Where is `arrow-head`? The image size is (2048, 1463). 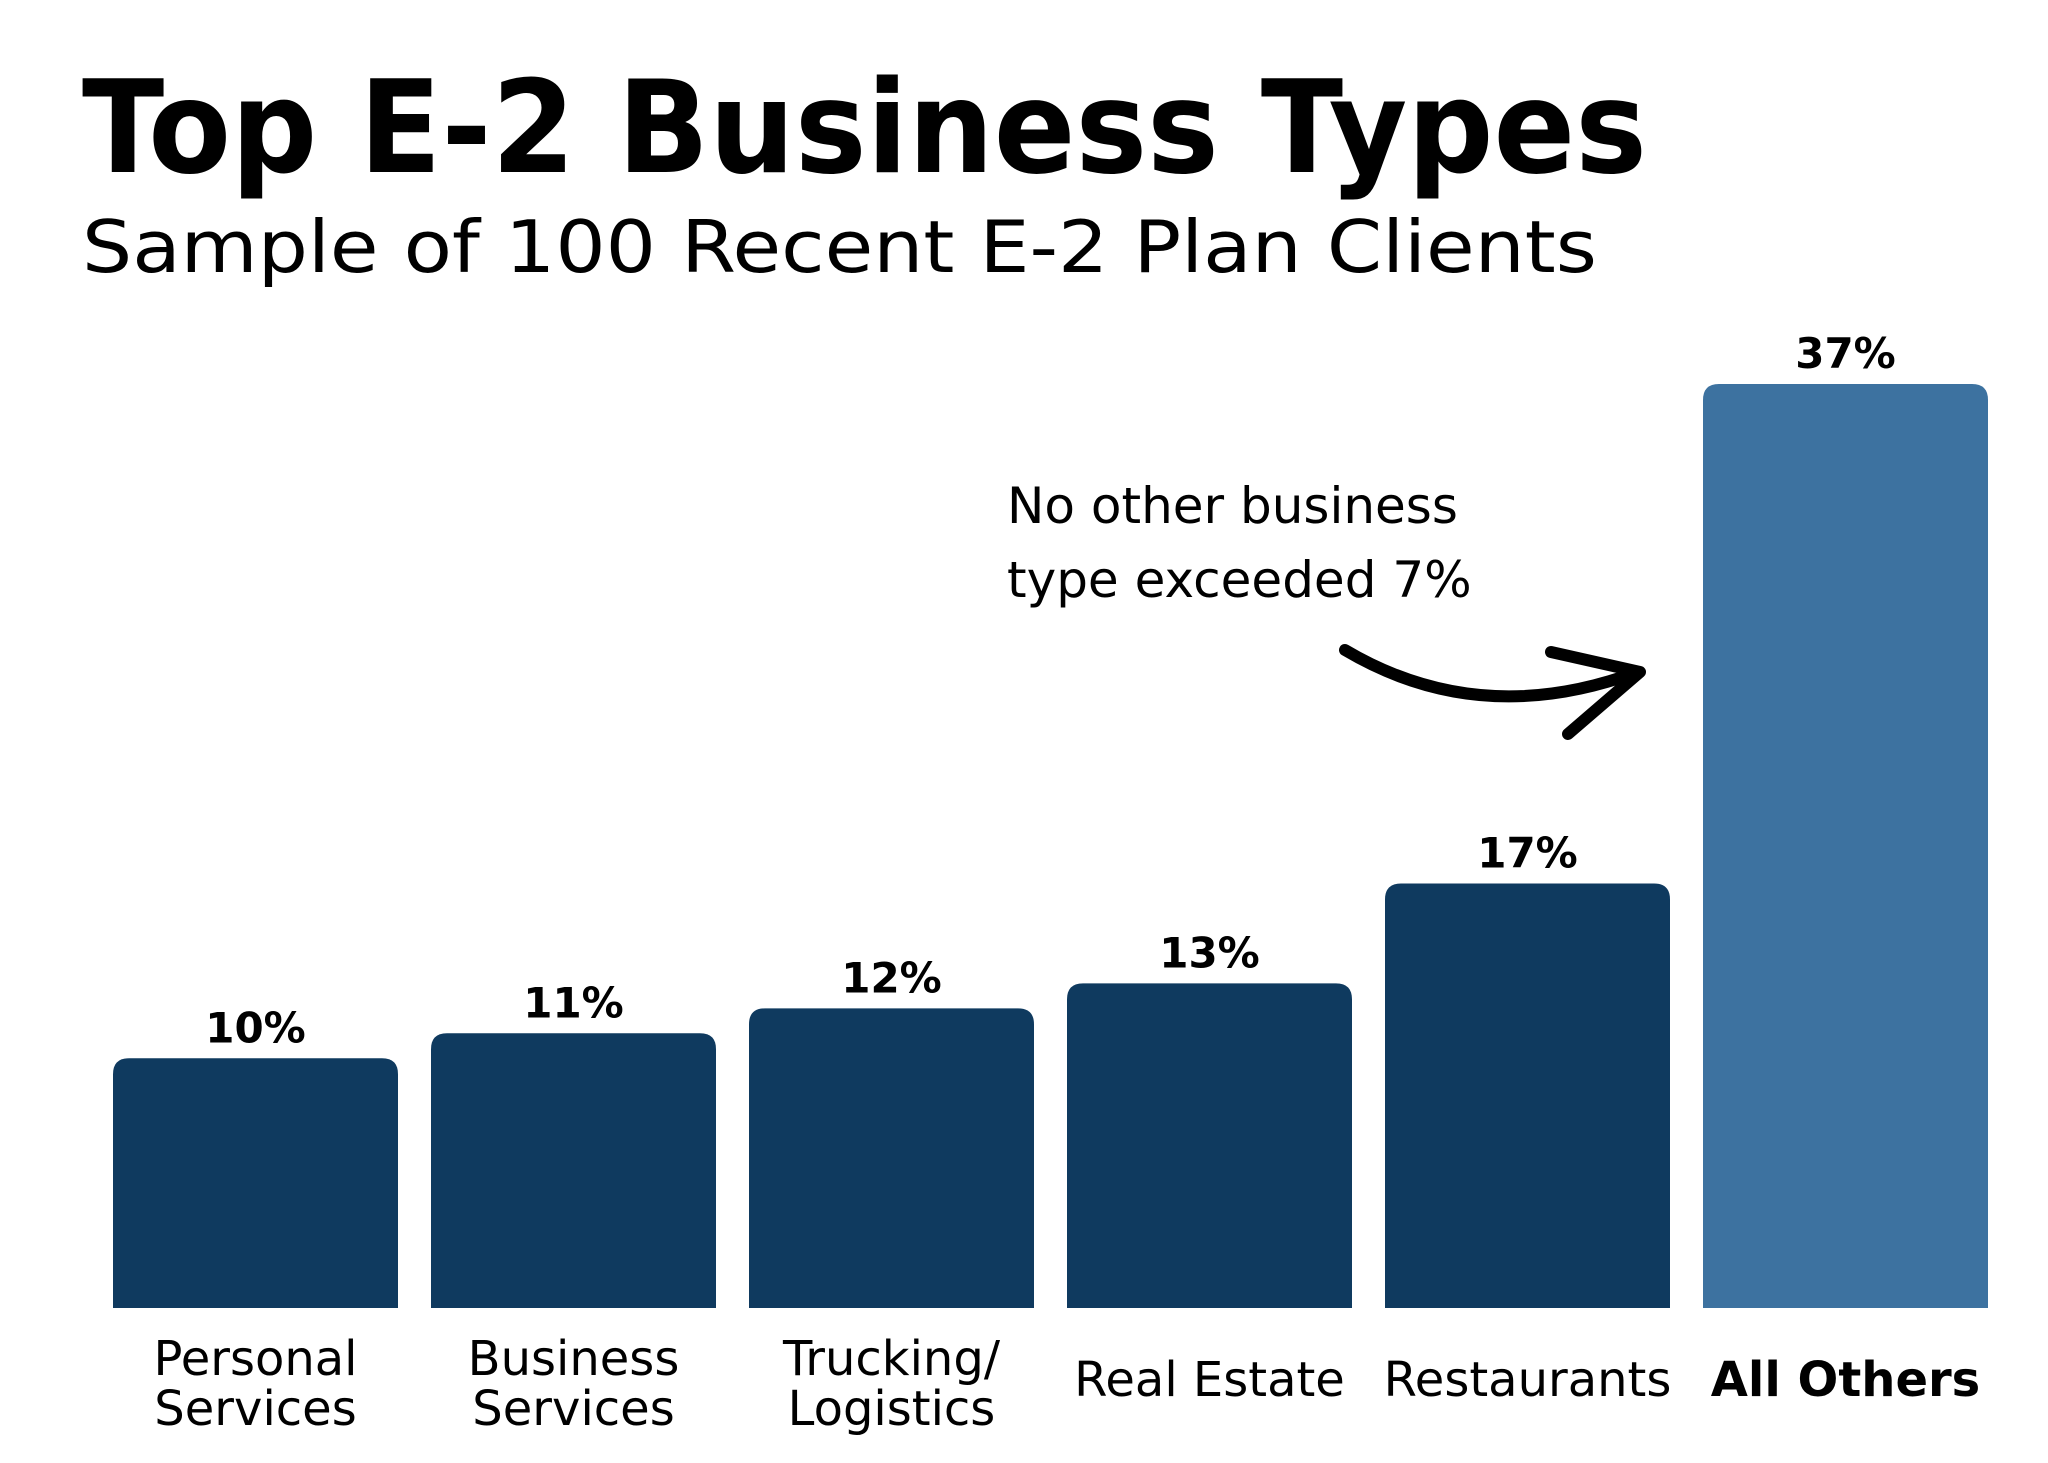 arrow-head is located at coordinates (1595, 693).